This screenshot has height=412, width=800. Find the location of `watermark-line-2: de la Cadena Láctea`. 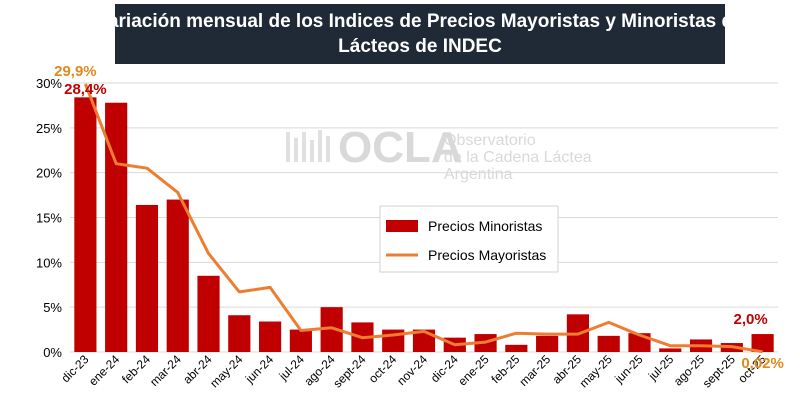

watermark-line-2: de la Cadena Láctea is located at coordinates (518, 157).